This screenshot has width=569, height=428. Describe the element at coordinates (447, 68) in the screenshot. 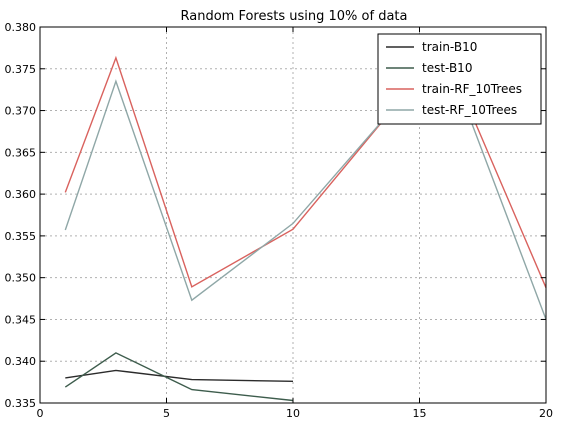

I see `legend-label: test-B10` at that location.